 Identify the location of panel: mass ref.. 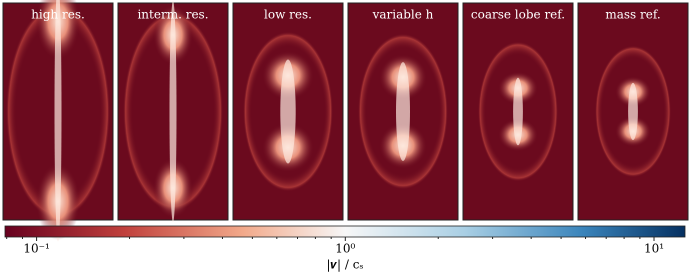
(633, 111).